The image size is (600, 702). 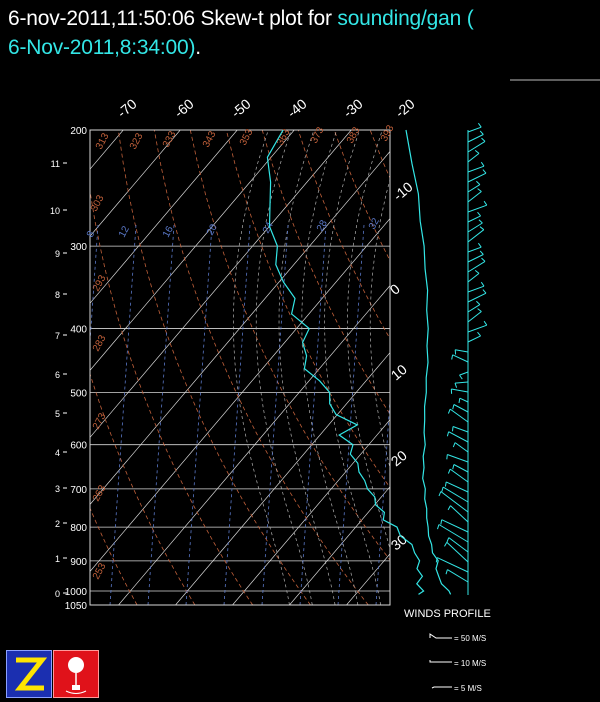 What do you see at coordinates (78, 490) in the screenshot?
I see `pressure-tick-label: 700` at bounding box center [78, 490].